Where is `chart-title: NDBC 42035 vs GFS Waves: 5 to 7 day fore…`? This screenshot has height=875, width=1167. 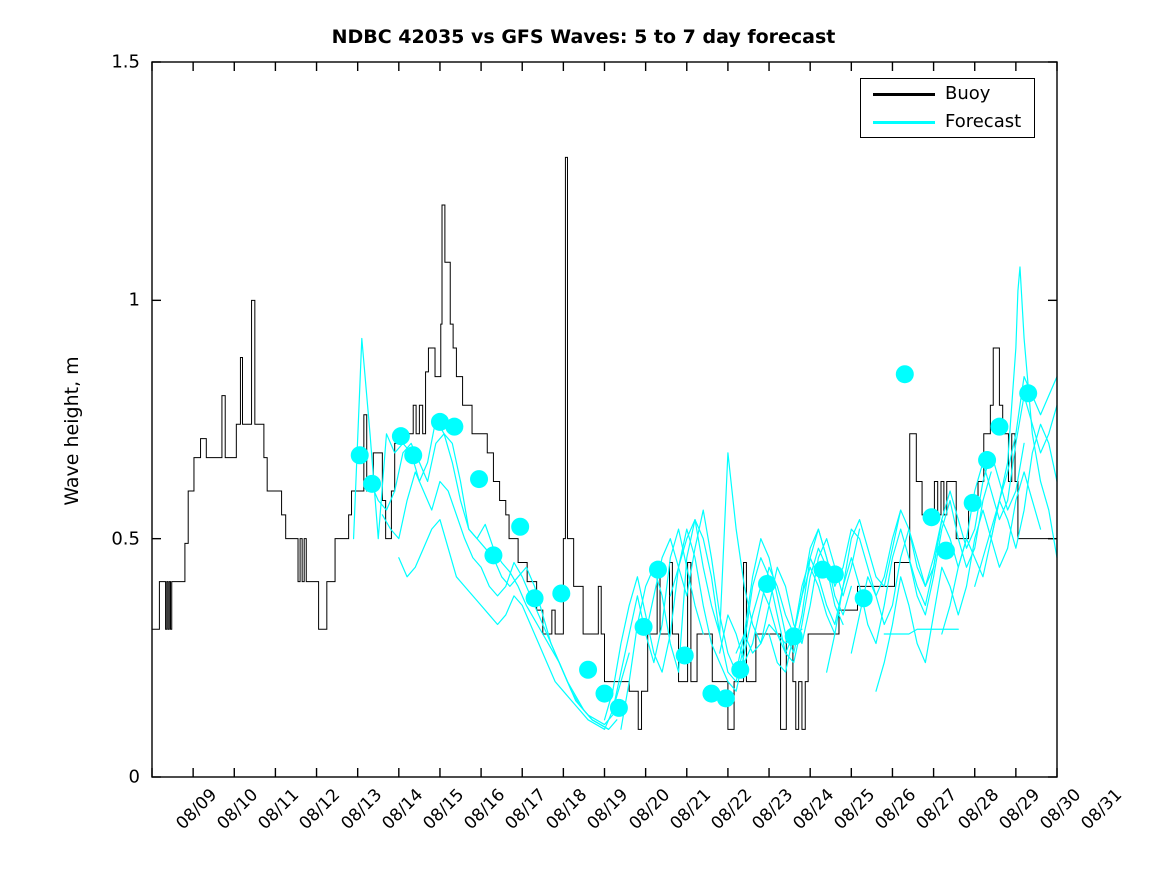
chart-title: NDBC 42035 vs GFS Waves: 5 to 7 day fore… is located at coordinates (583, 37).